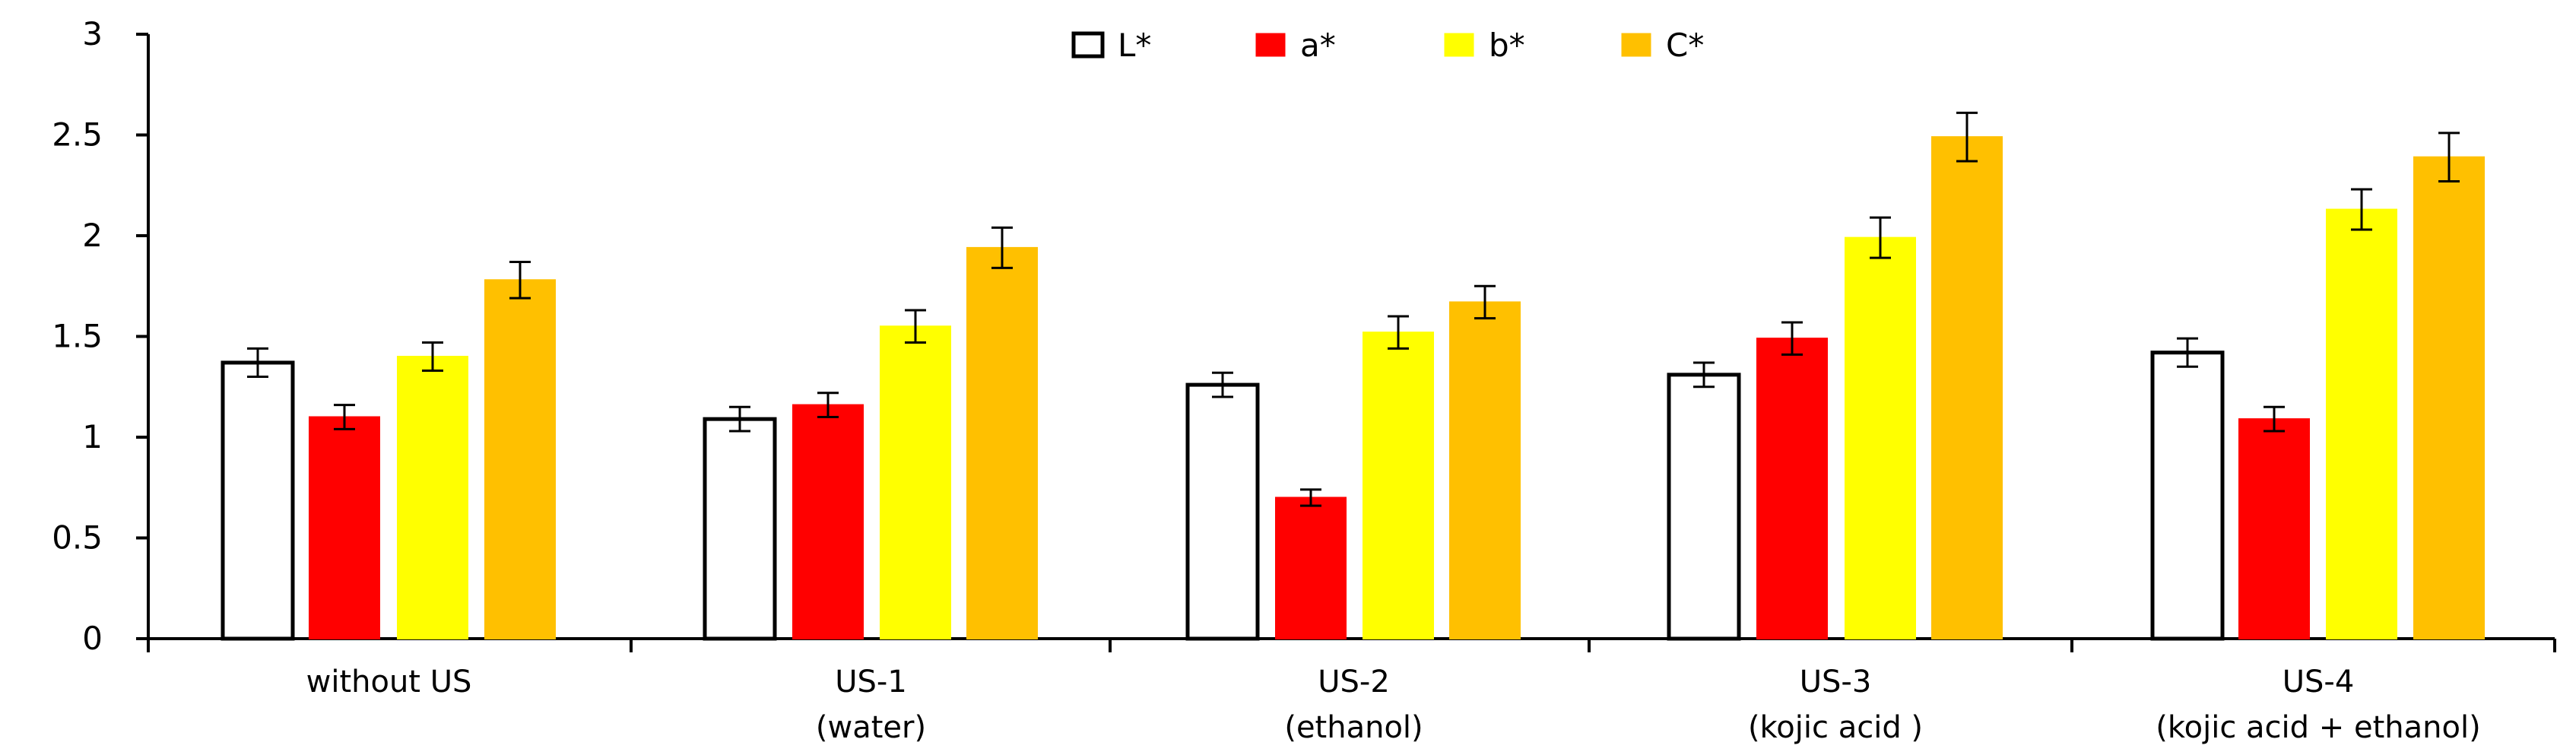 This screenshot has width=2576, height=755. What do you see at coordinates (1836, 682) in the screenshot?
I see `x-category-label: US-3` at bounding box center [1836, 682].